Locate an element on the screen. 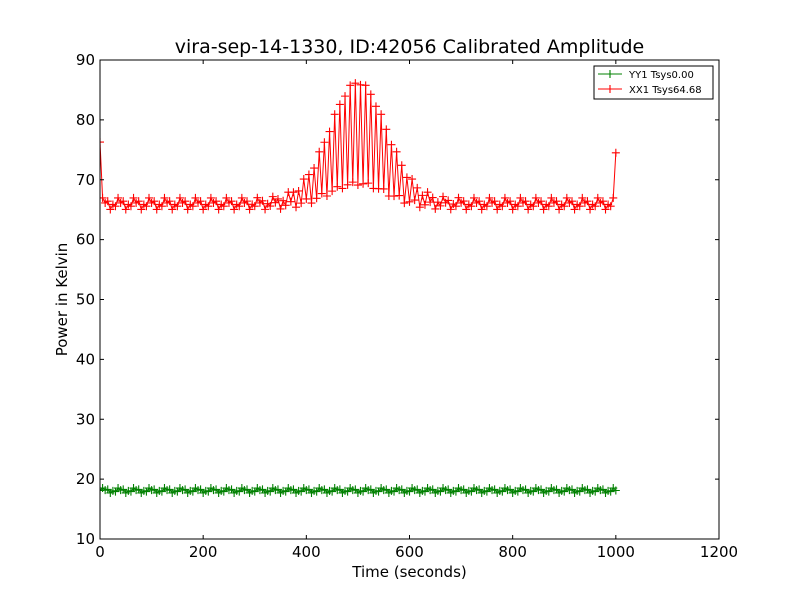  y-tick-label: 30 is located at coordinates (85, 419).